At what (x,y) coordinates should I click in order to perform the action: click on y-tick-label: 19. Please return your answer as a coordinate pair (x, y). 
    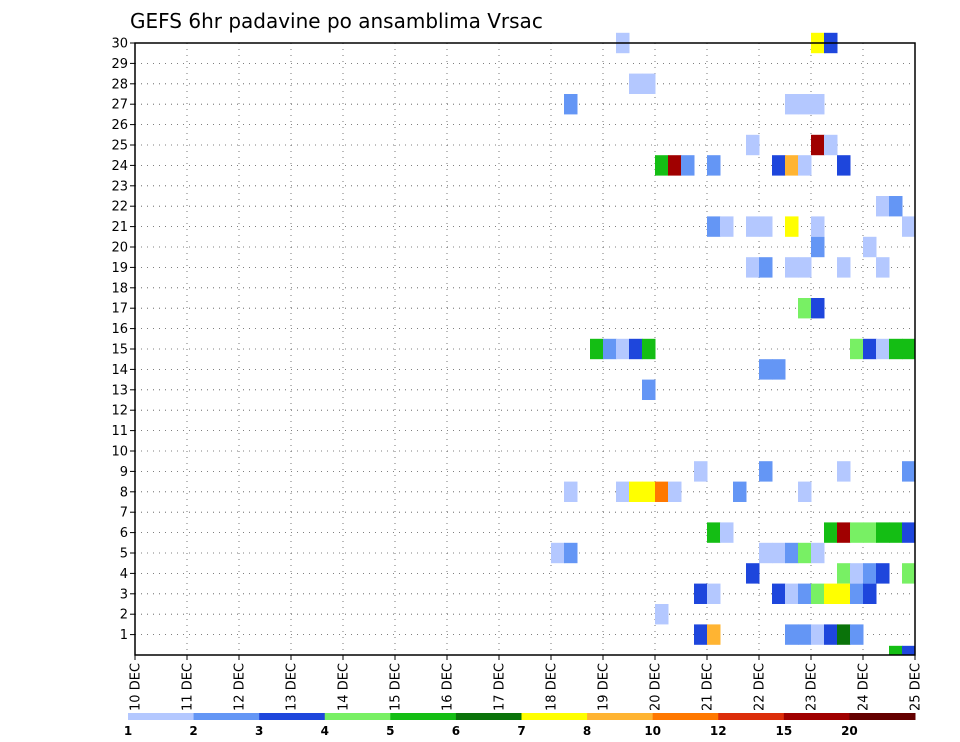
    Looking at the image, I should click on (119, 268).